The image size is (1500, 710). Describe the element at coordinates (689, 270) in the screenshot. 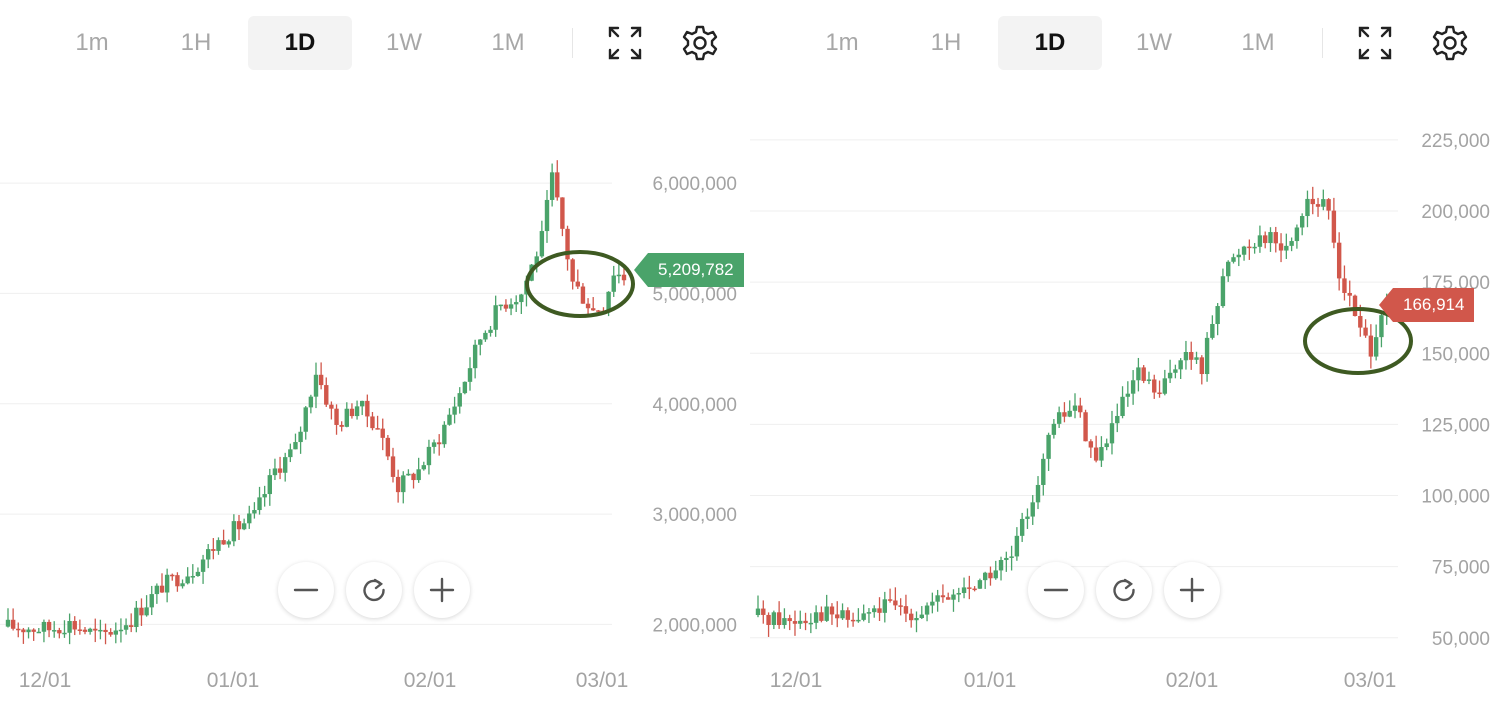

I see `current-price-tag: 5,209,782` at that location.